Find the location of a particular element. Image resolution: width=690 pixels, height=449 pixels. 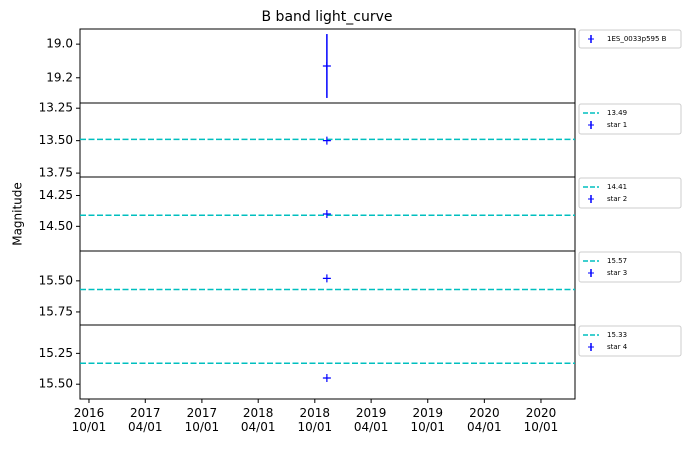

legend-label: star 4 is located at coordinates (617, 347).